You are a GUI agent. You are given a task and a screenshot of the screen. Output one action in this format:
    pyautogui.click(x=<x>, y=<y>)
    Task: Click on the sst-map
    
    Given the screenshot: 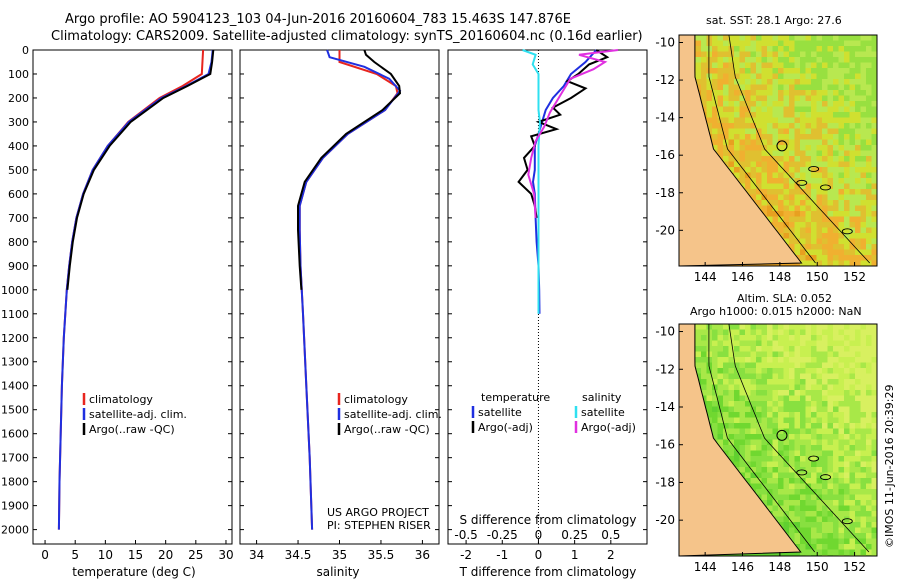 What is the action you would take?
    pyautogui.click(x=778, y=150)
    